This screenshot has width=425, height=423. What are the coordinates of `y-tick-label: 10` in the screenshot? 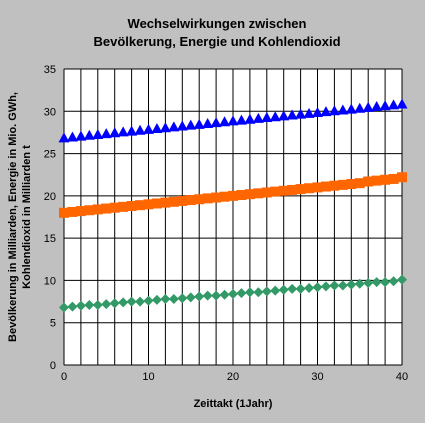 It's located at (50, 281).